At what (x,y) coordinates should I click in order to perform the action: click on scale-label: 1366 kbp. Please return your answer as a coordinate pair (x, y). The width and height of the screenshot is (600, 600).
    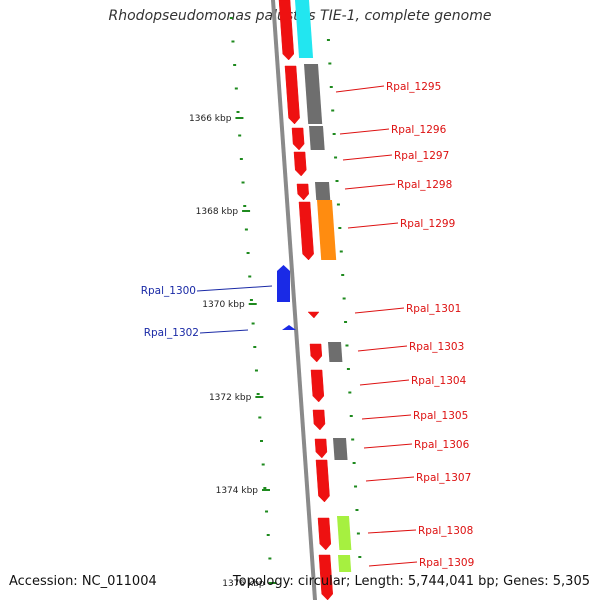
    Looking at the image, I should click on (210, 119).